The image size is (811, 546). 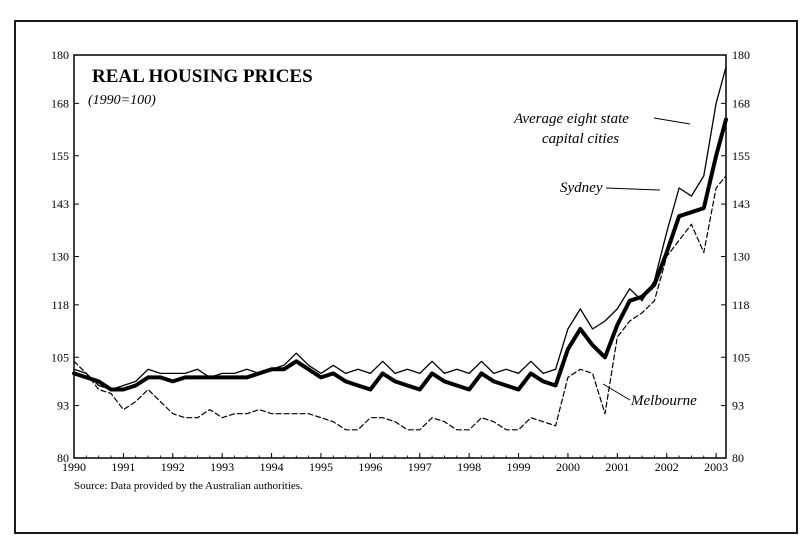 I want to click on x-tick-label: 1996, so click(x=370, y=467).